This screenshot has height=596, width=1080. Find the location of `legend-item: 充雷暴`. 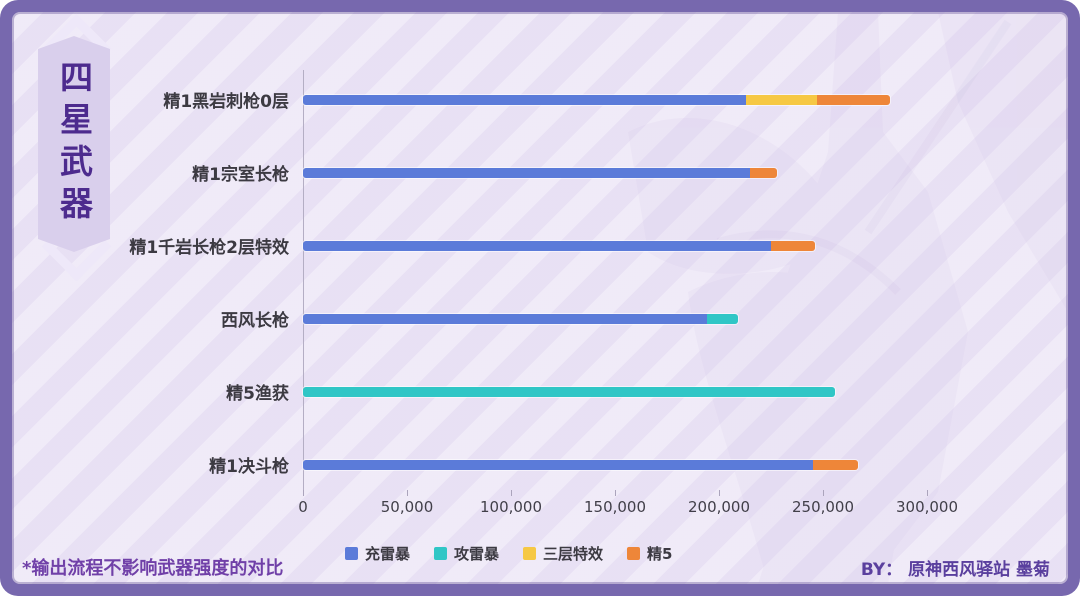

legend-item: 充雷暴 is located at coordinates (377, 553).